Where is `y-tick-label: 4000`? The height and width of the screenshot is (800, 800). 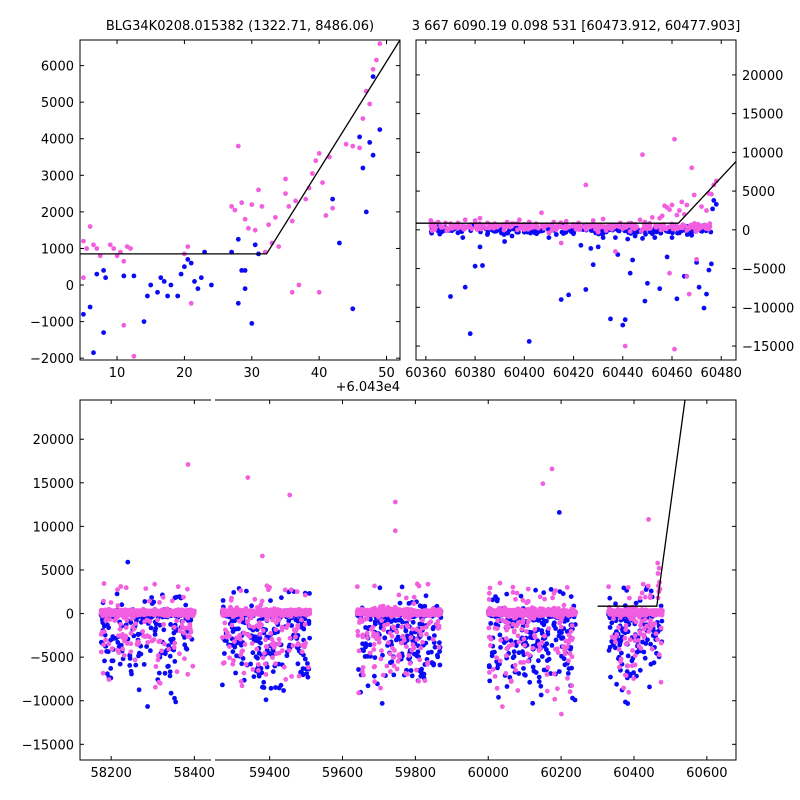
y-tick-label: 4000 is located at coordinates (57, 140).